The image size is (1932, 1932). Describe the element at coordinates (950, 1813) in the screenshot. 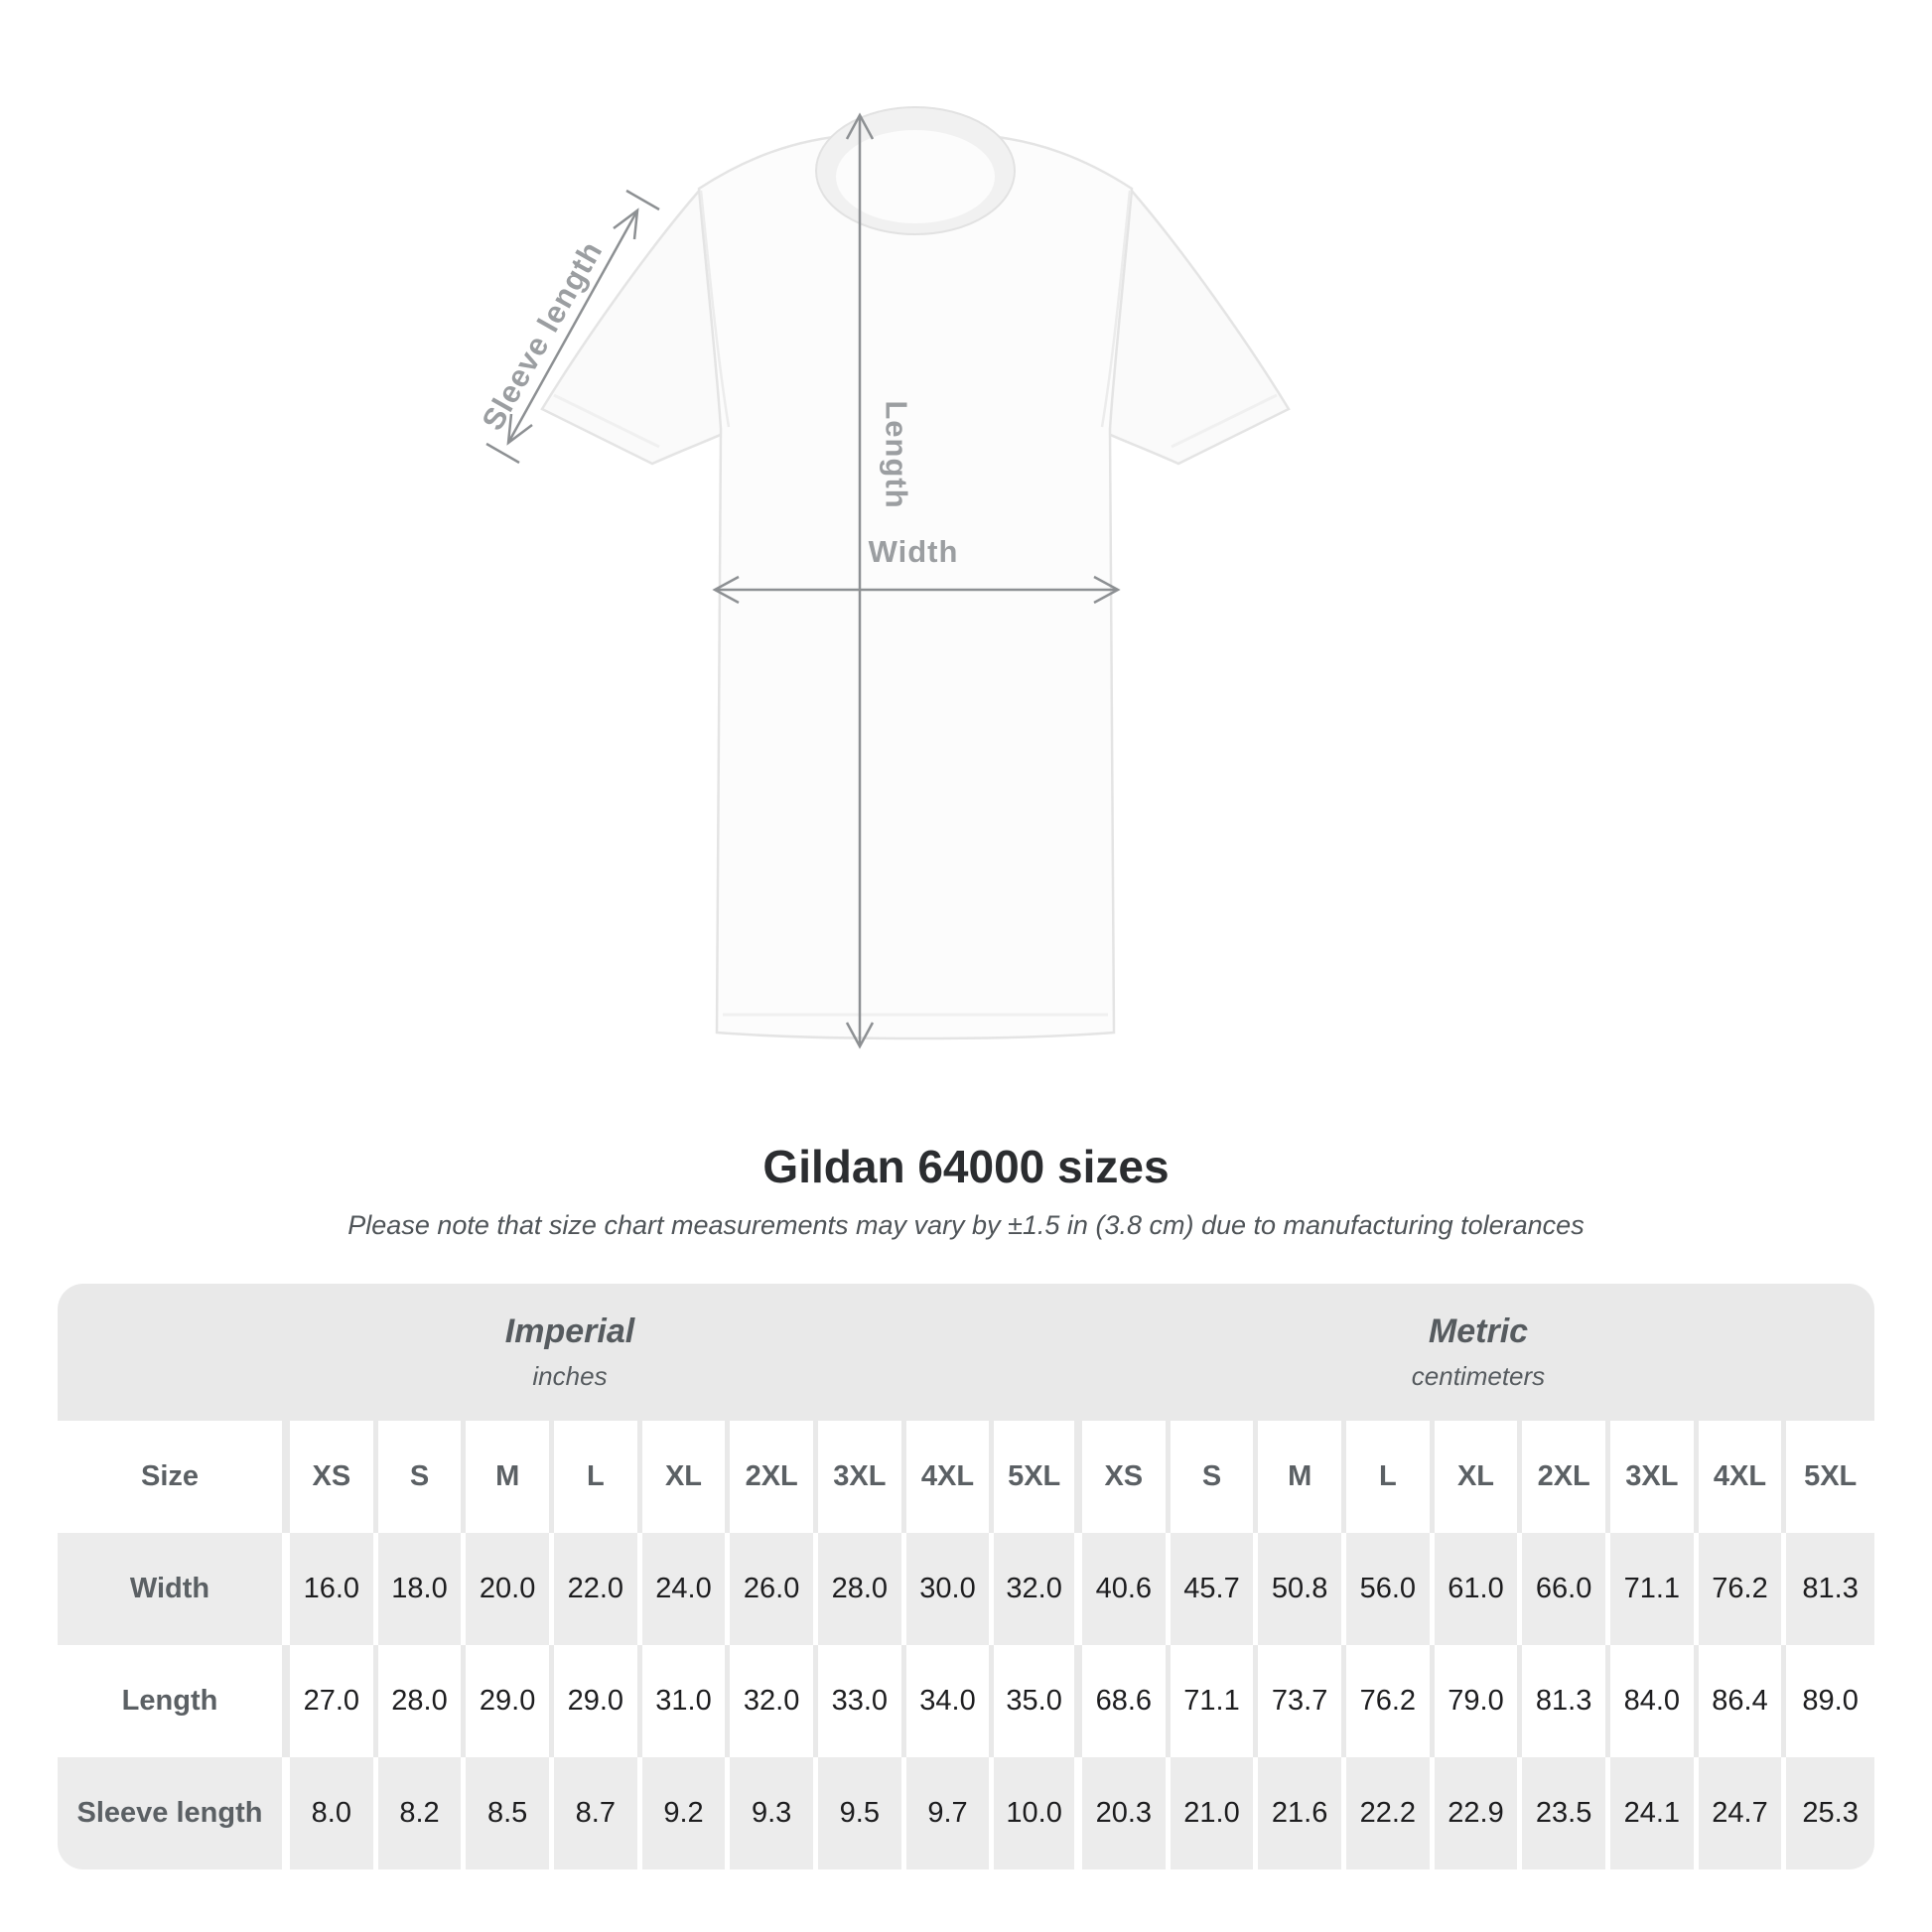

I see `value-cell: 9.7` at that location.